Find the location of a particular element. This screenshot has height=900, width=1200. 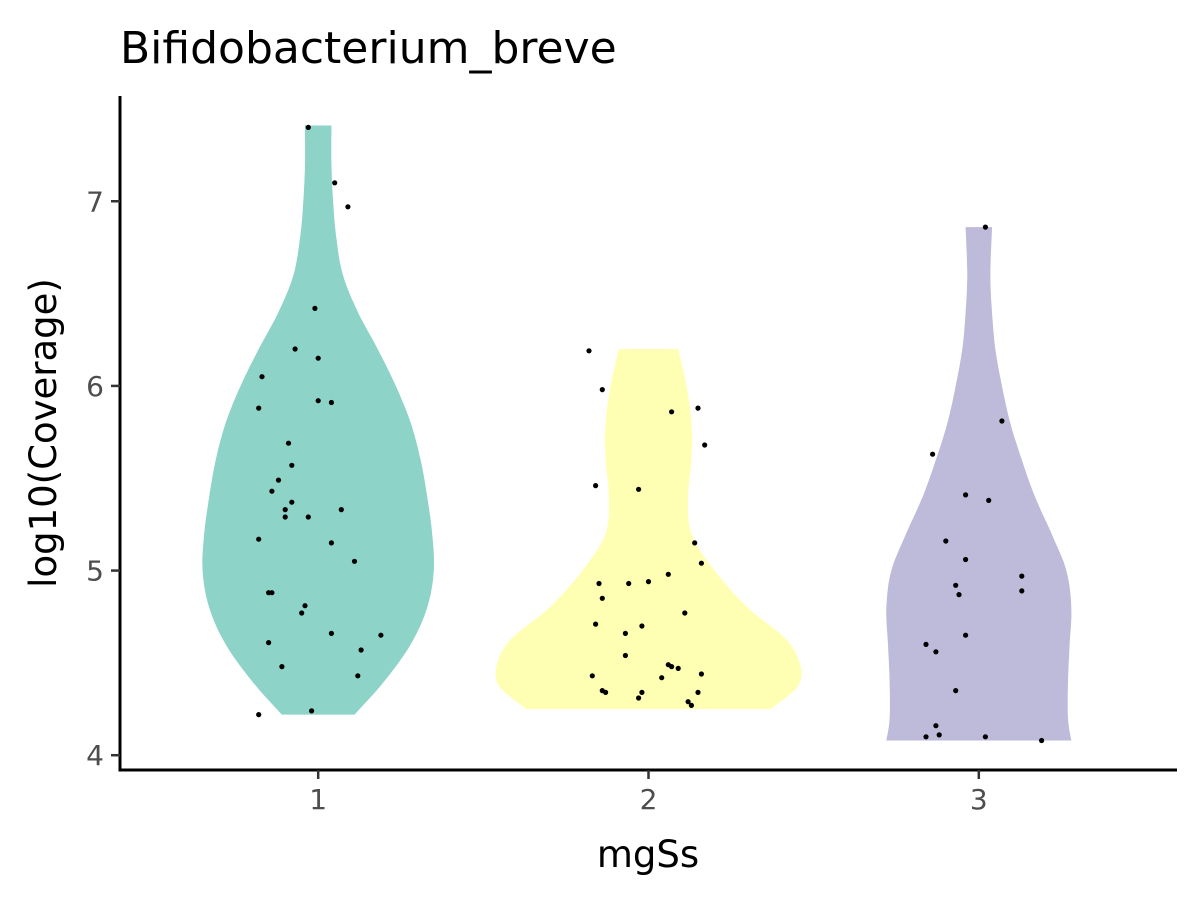

y-axis-title: log10(Coverage) is located at coordinates (43, 433).